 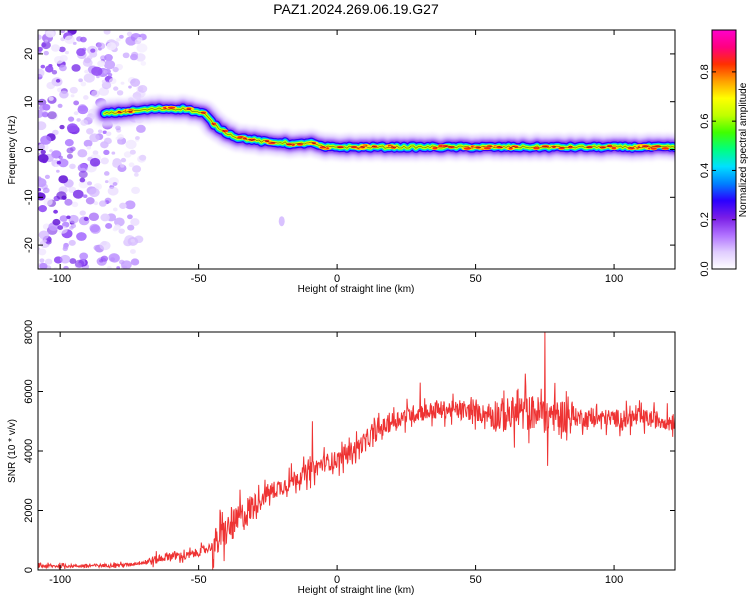 I want to click on noise-speckles, so click(x=93, y=149).